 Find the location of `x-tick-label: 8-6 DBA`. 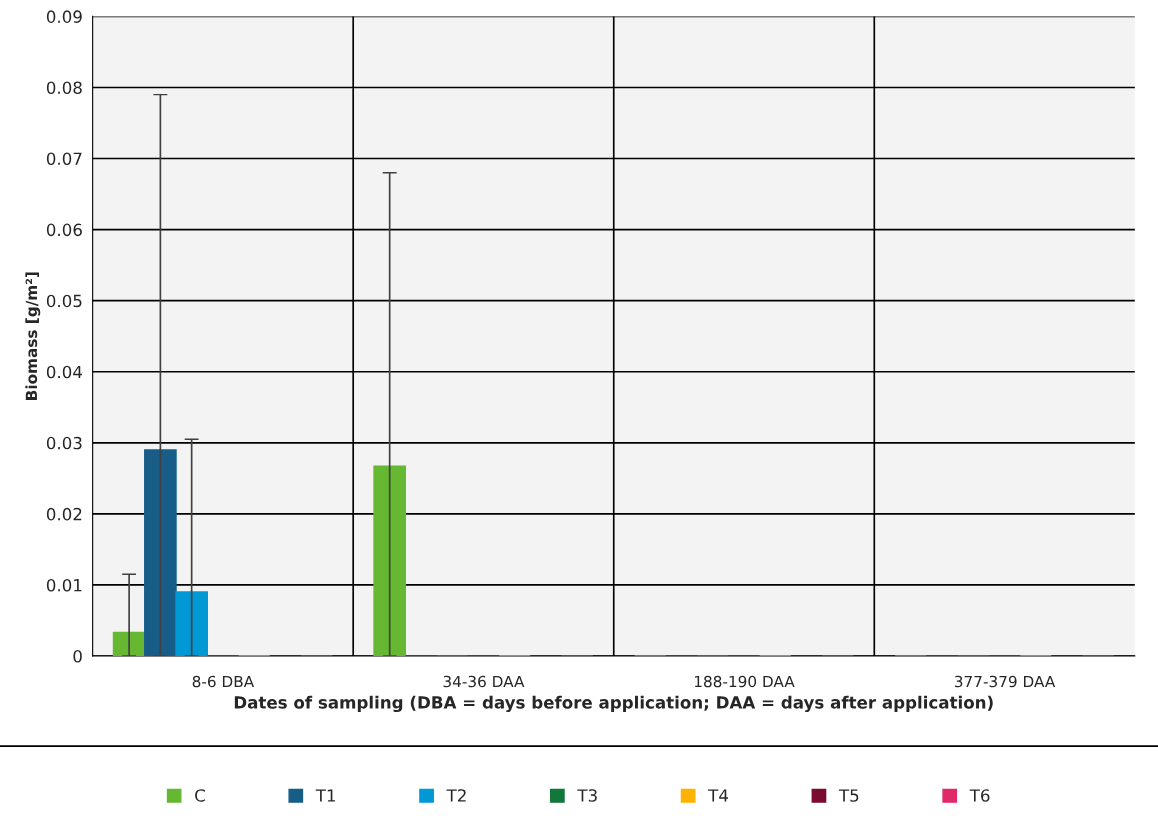

x-tick-label: 8-6 DBA is located at coordinates (223, 681).